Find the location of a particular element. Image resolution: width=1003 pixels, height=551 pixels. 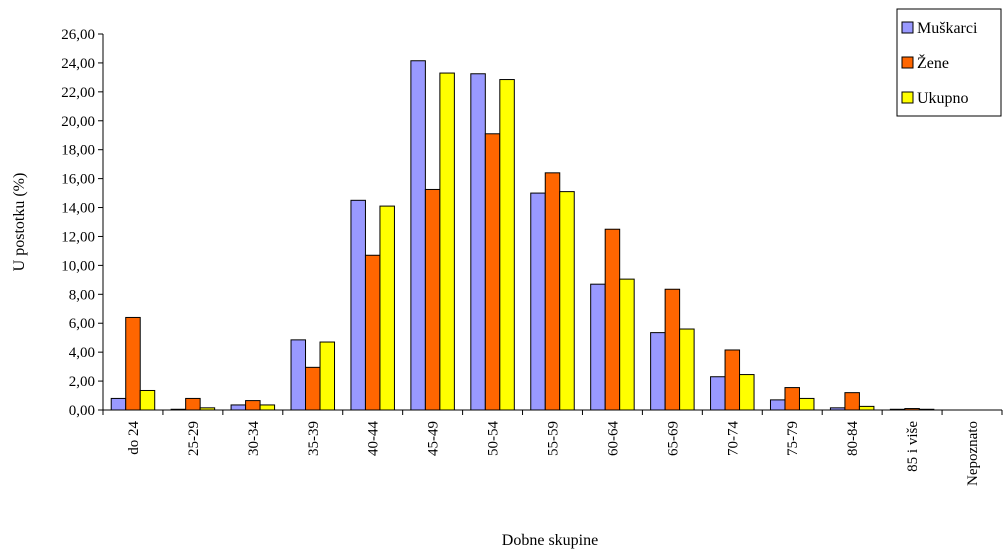

y-tick-label: 26,00 is located at coordinates (78, 35).